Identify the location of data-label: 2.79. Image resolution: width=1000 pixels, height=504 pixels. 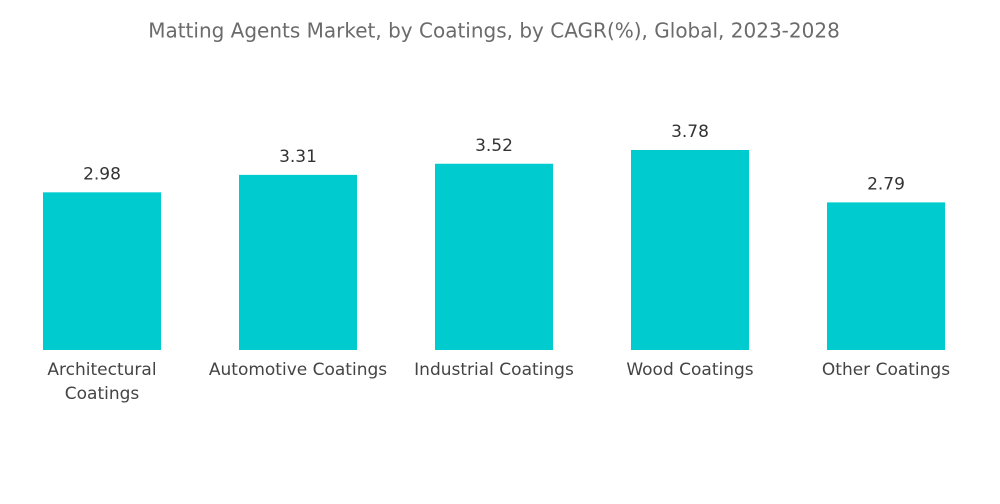
(886, 184).